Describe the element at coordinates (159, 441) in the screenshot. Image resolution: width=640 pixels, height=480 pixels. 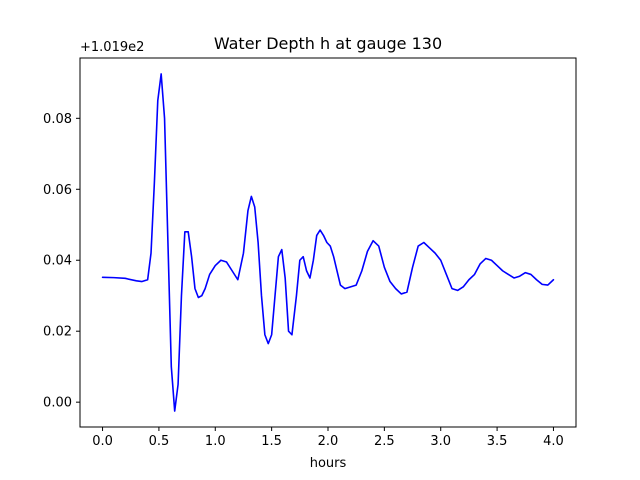
I see `x-tick-label: 0.5` at that location.